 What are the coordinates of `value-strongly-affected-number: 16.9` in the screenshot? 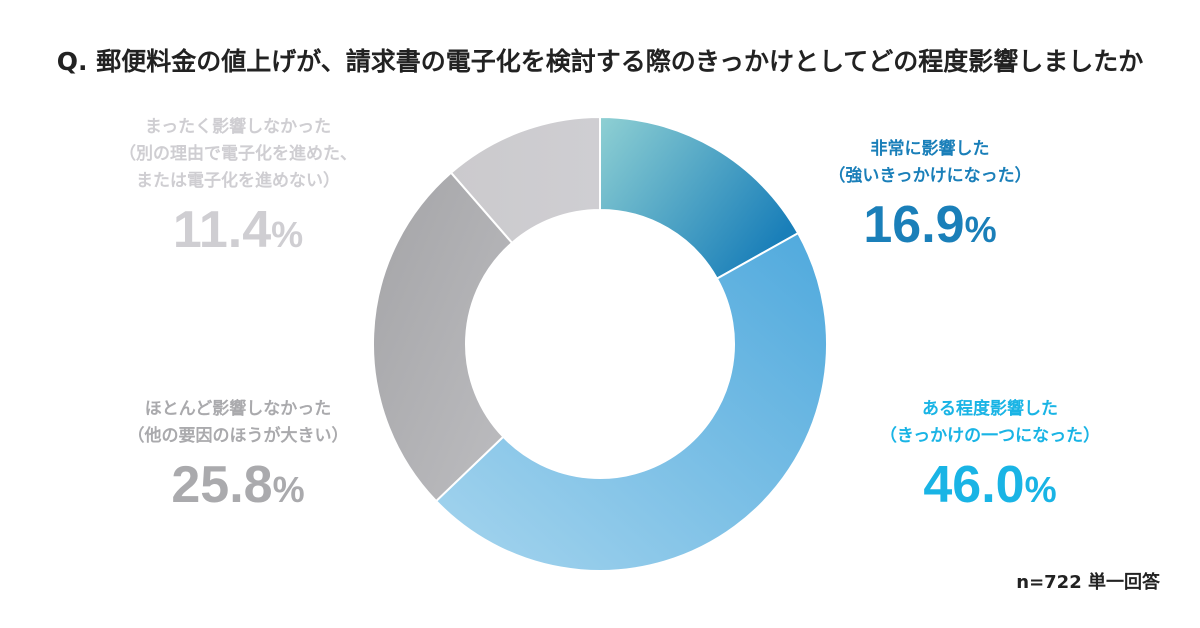 It's located at (914, 225).